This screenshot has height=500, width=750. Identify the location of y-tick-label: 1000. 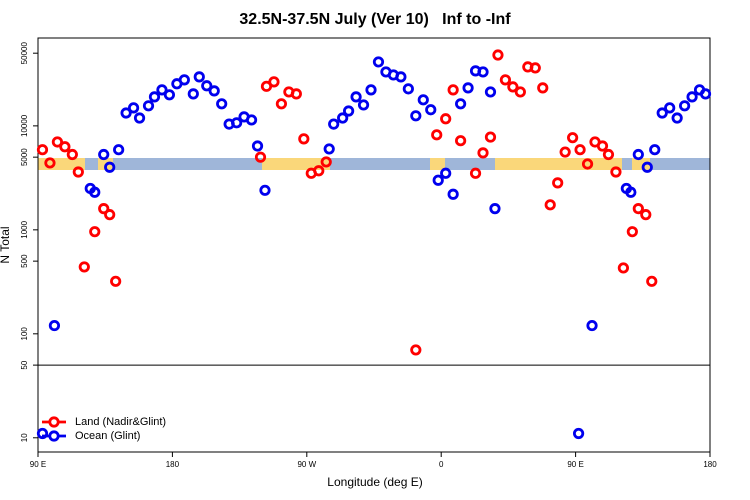
(24, 229).